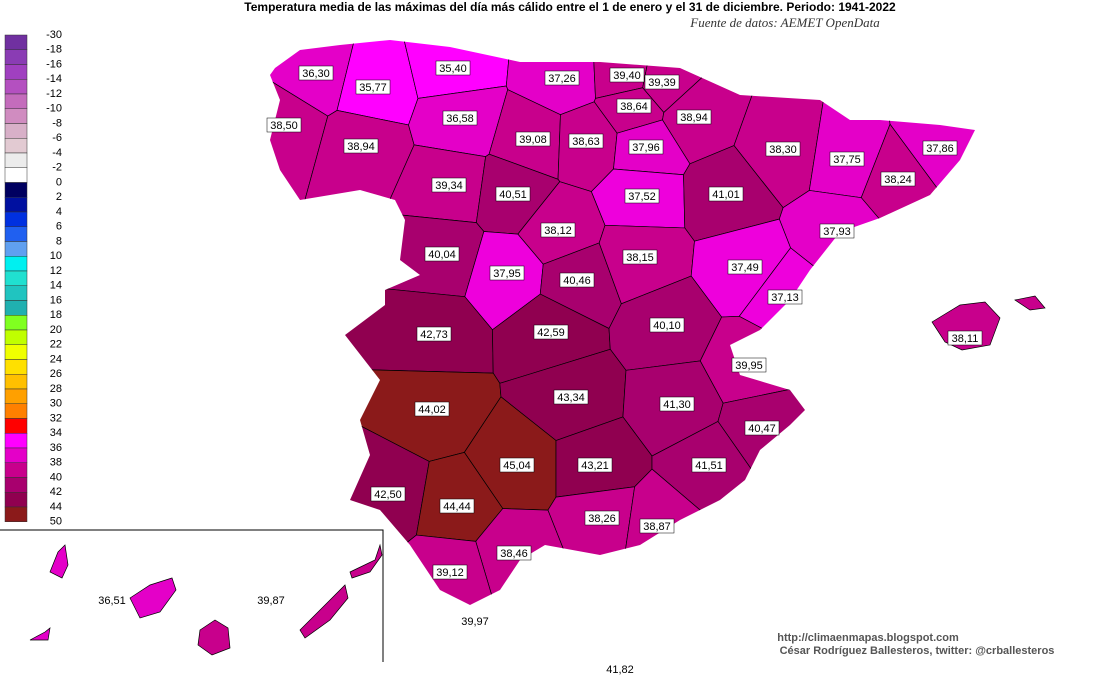  Describe the element at coordinates (56, 300) in the screenshot. I see `legend-label: 16` at that location.